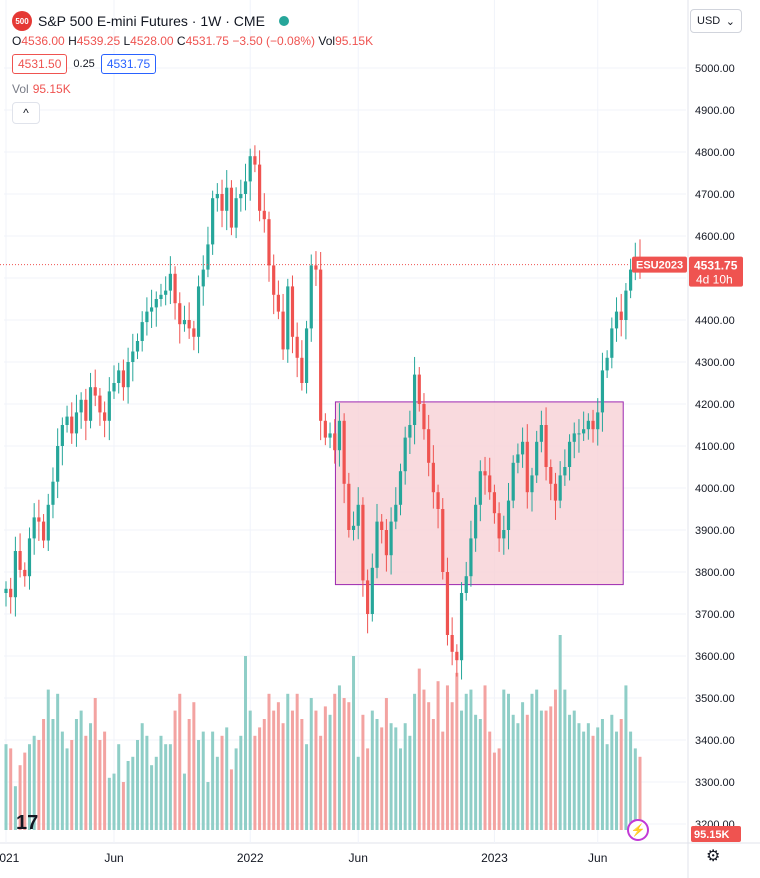 The width and height of the screenshot is (760, 878). Describe the element at coordinates (659, 264) in the screenshot. I see `symbol-badge-bg` at that location.